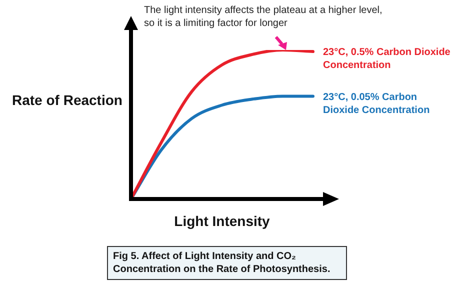 Image resolution: width=452 pixels, height=292 pixels. I want to click on series-label: 23°C, 0.05% Carbon Dioxide Concentration, so click(376, 104).